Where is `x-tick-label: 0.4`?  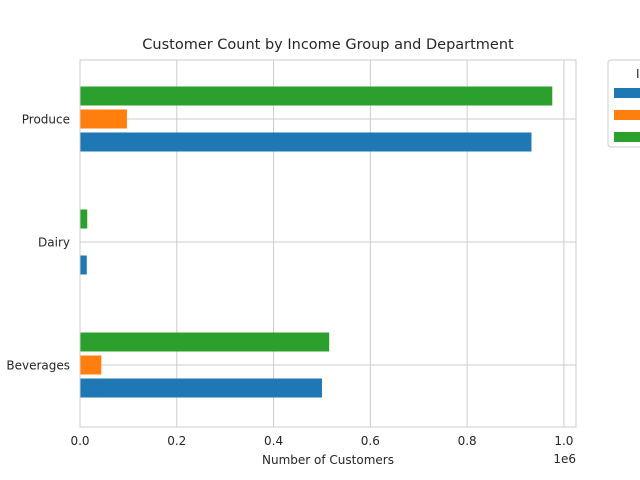 x-tick-label: 0.4 is located at coordinates (273, 441).